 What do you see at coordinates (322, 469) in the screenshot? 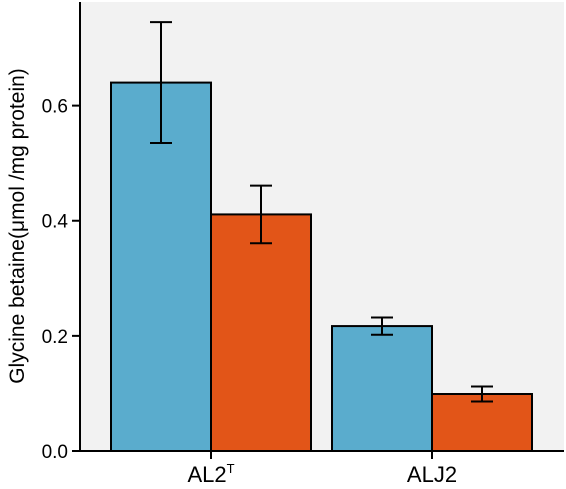
I see `x-ticks-layer: AL2T ALJ2` at bounding box center [322, 469].